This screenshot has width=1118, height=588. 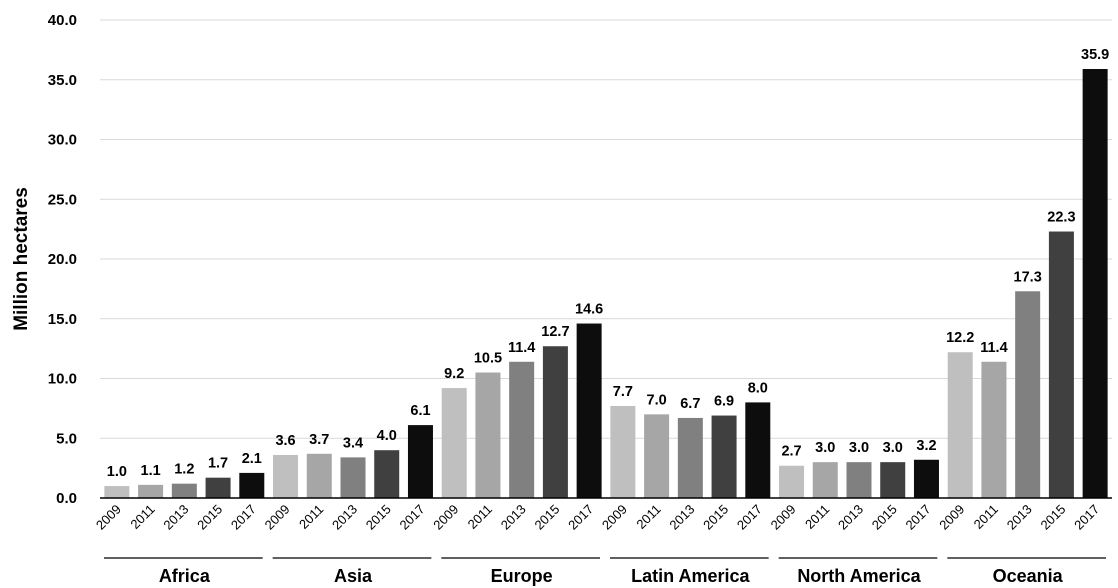 I want to click on y-tick-label: 40.0, so click(x=62, y=20).